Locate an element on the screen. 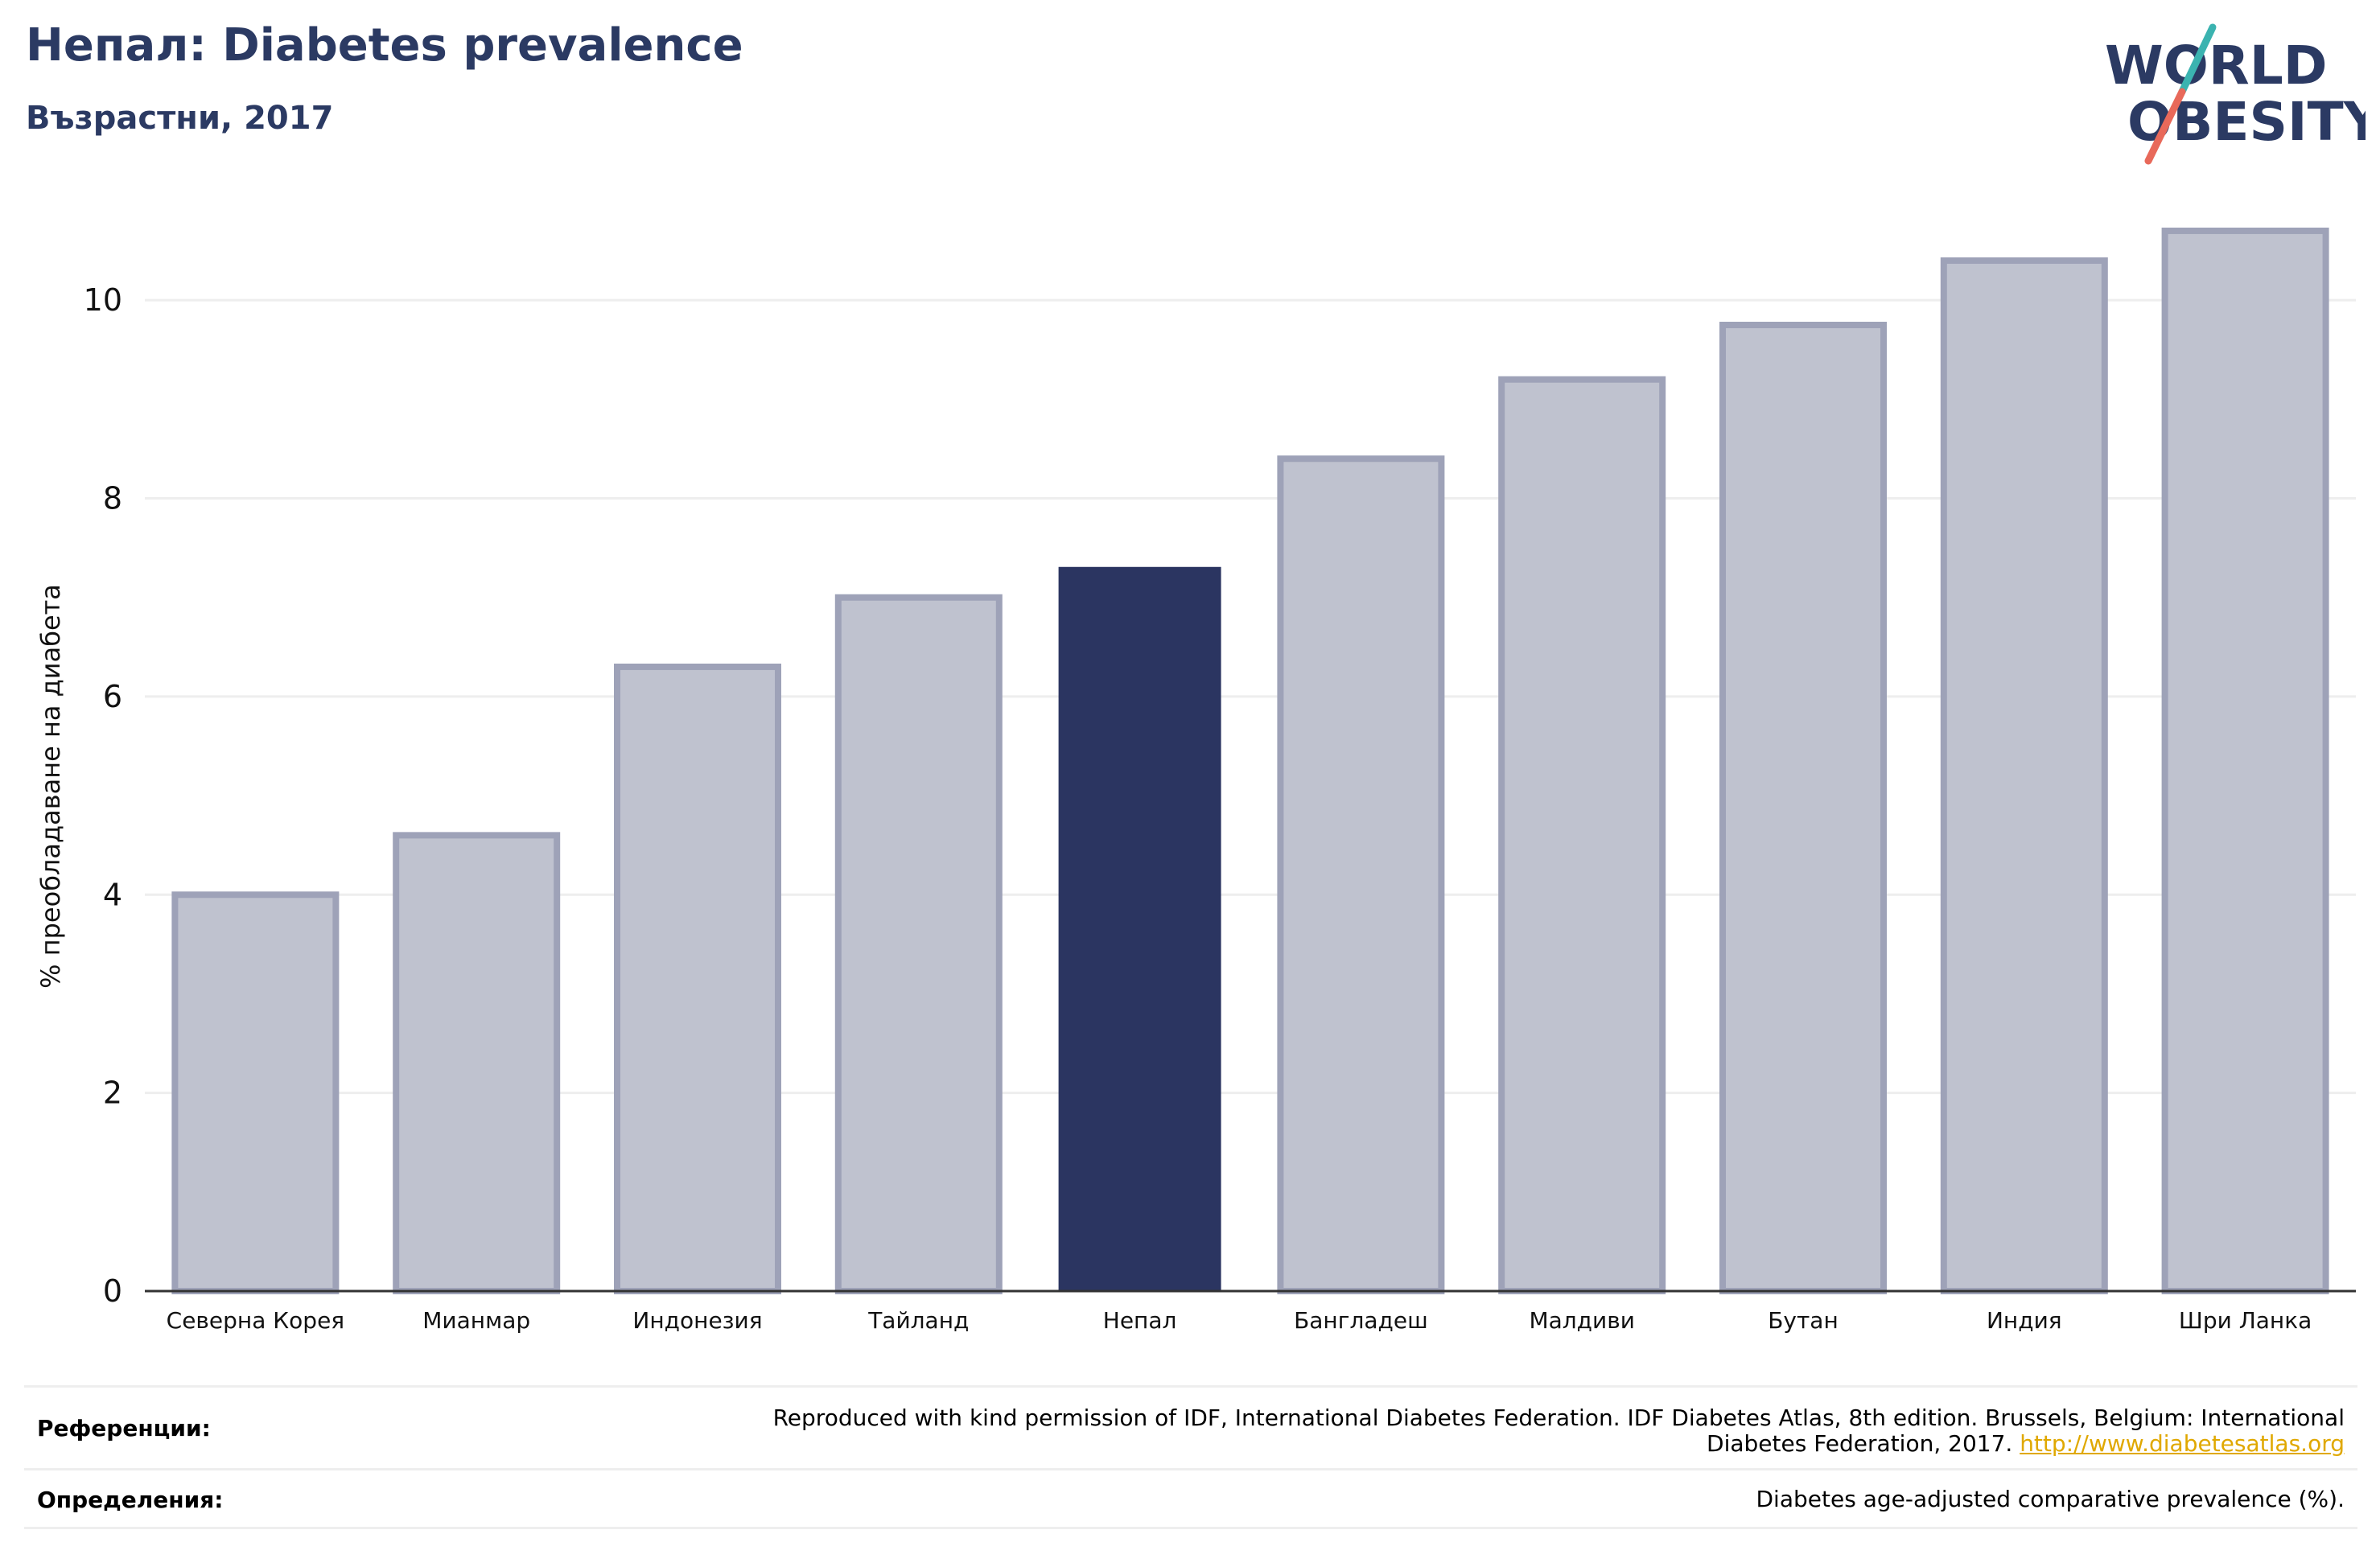 The height and width of the screenshot is (1567, 2380). y-tick-label: 0 is located at coordinates (113, 1291).